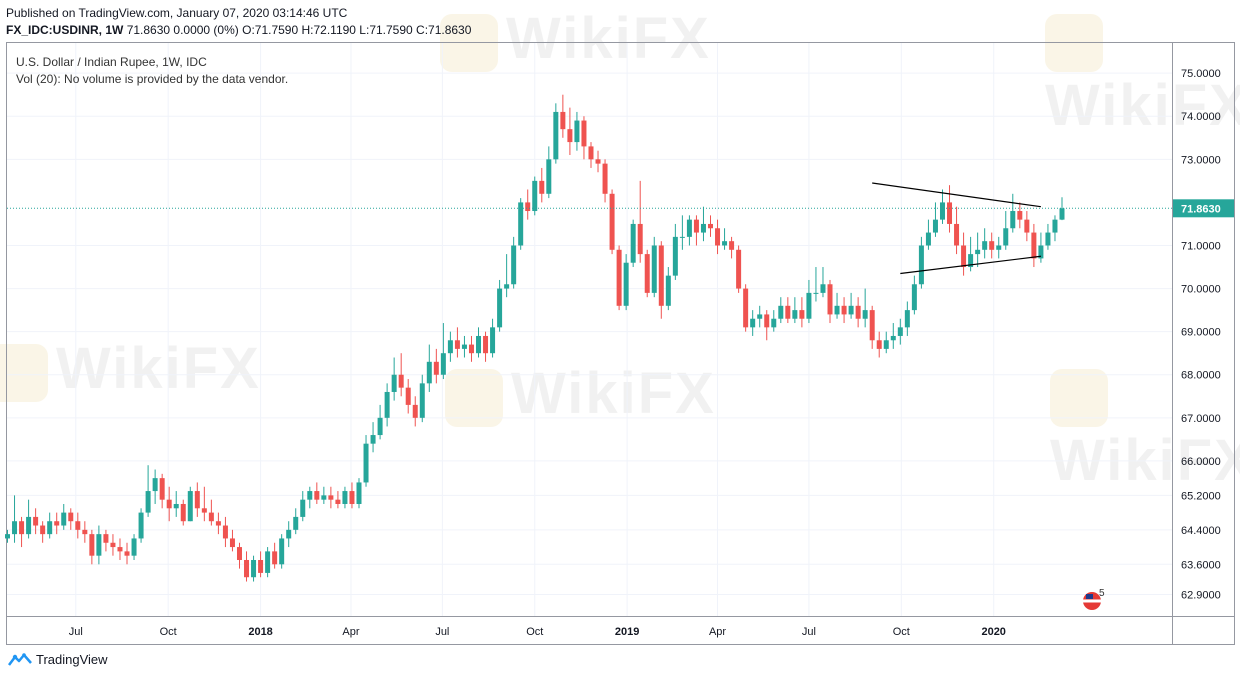  I want to click on time-tick-label: 2019, so click(627, 632).